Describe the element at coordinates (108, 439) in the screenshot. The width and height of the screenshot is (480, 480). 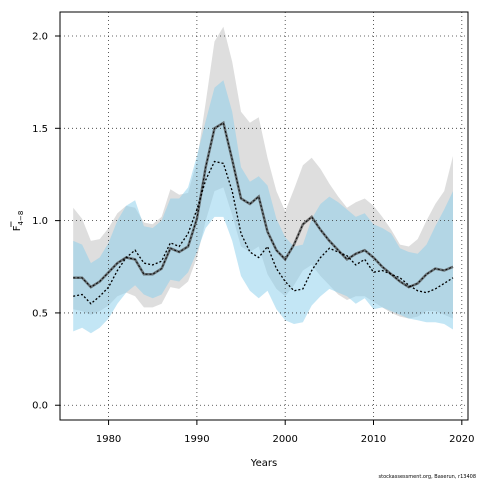
I see `x-tick-label: 1980` at that location.